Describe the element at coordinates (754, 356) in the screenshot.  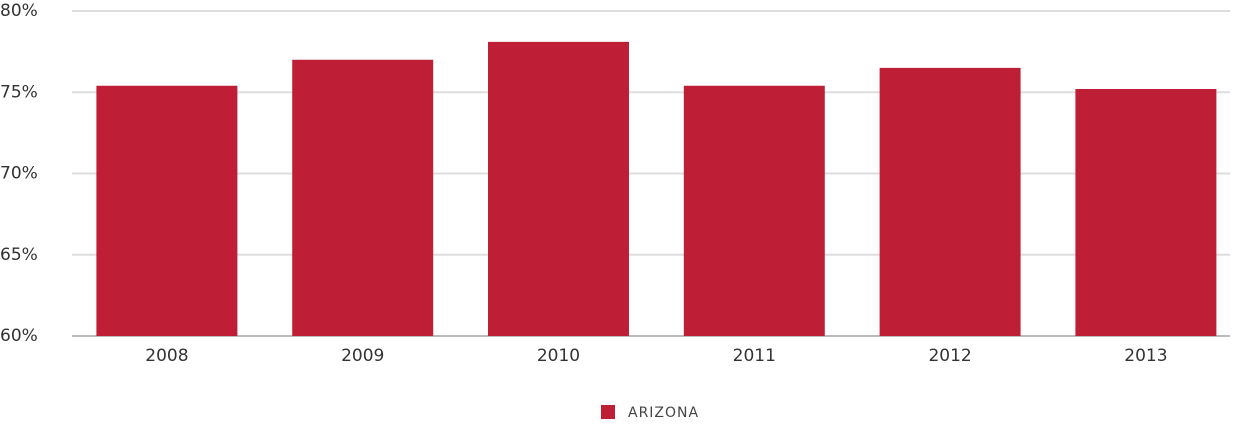
I see `x-tick-label: 2011` at that location.